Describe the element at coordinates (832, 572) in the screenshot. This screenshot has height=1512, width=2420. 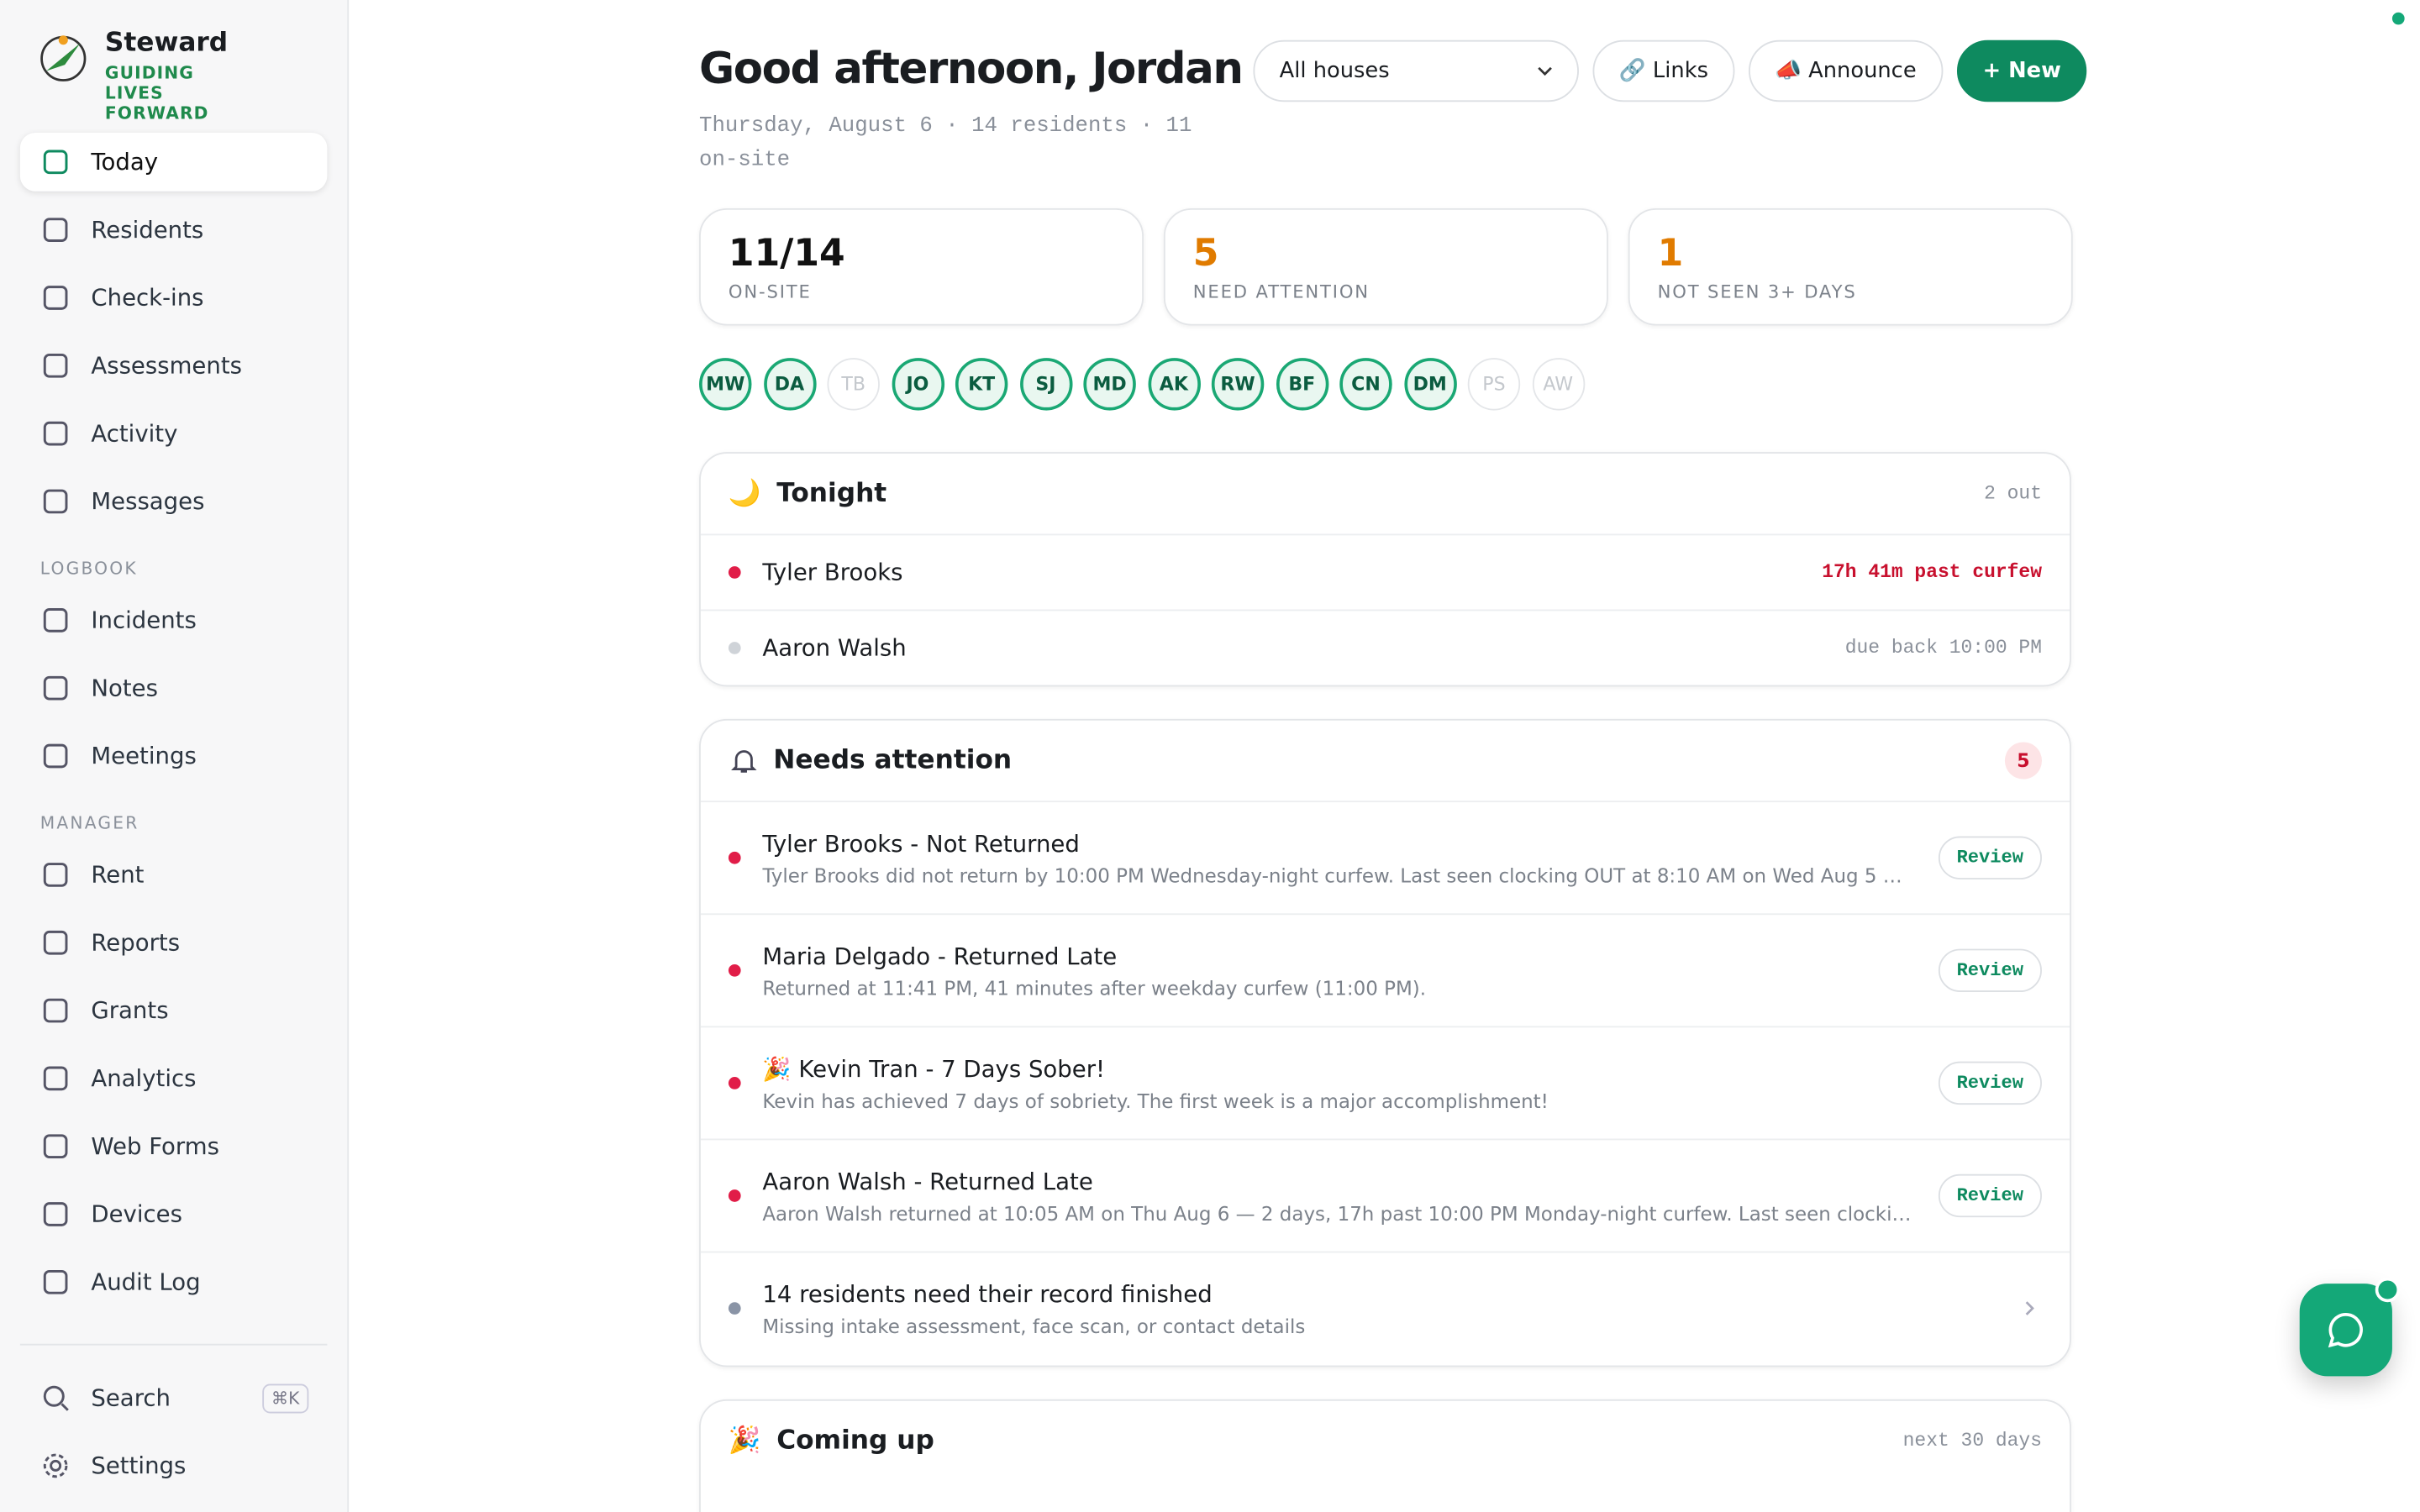
I see `resident-name: Tyler Brooks` at that location.